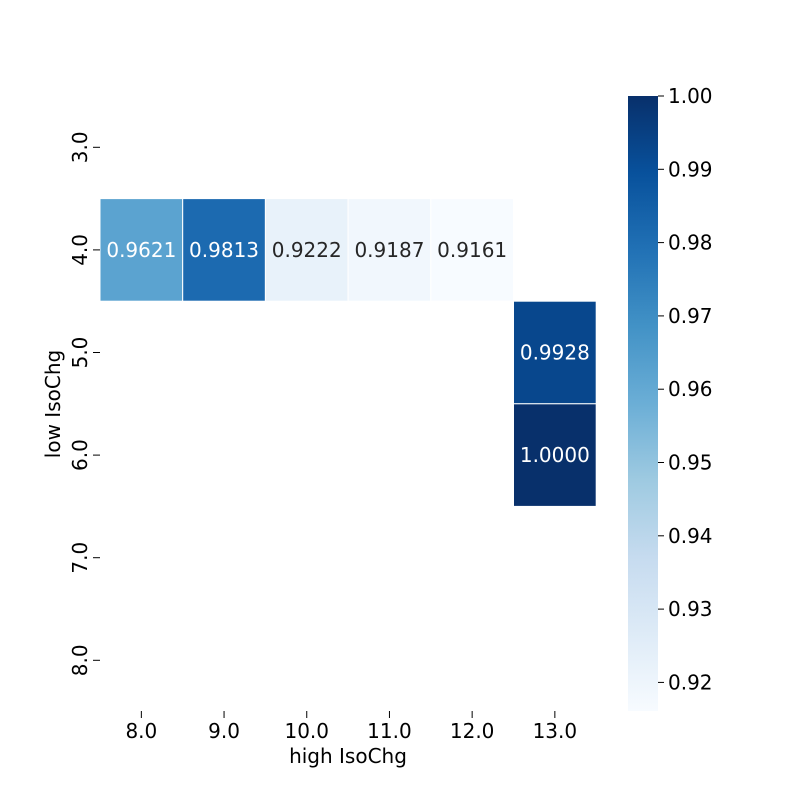  Describe the element at coordinates (472, 731) in the screenshot. I see `x-tick-label: 12.0` at that location.